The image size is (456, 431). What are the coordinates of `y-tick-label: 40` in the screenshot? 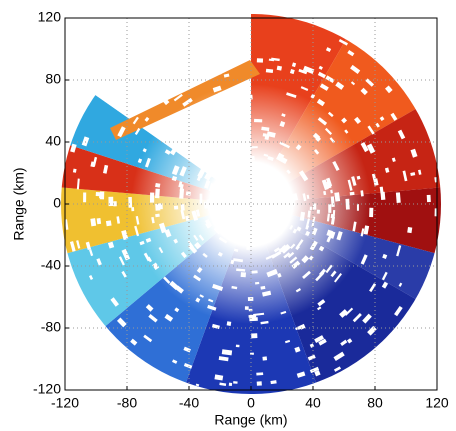 It's located at (53, 141).